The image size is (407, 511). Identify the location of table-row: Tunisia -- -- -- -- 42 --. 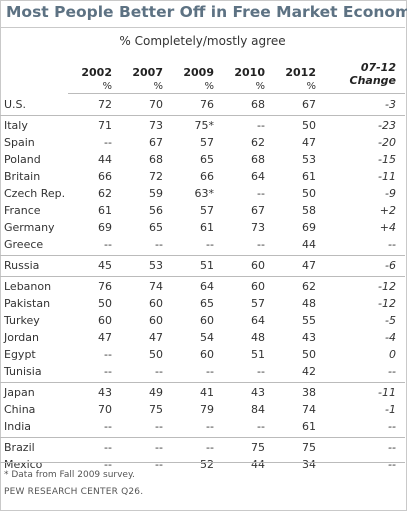
(202, 371).